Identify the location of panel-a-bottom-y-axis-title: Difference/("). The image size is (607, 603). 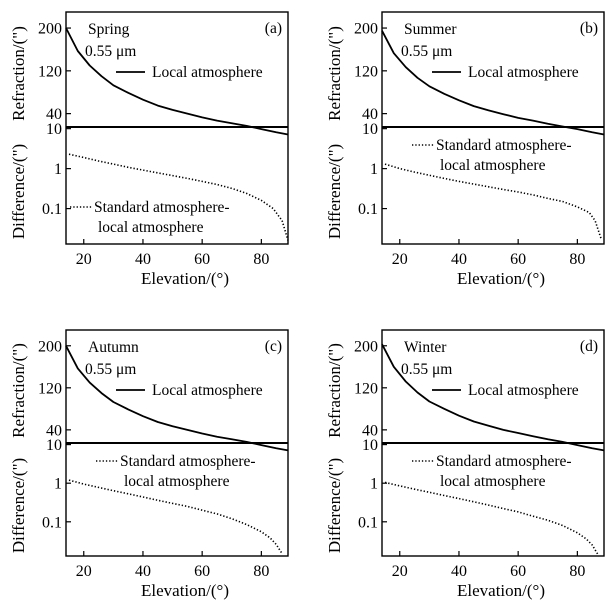
(18, 191).